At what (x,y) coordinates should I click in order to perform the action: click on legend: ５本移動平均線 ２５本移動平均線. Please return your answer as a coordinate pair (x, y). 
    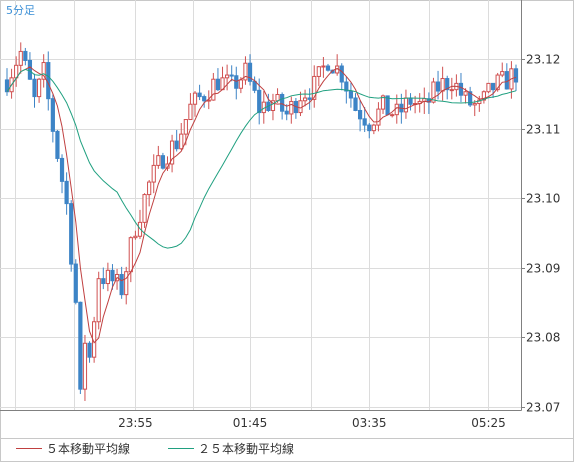
    Looking at the image, I should click on (155, 448).